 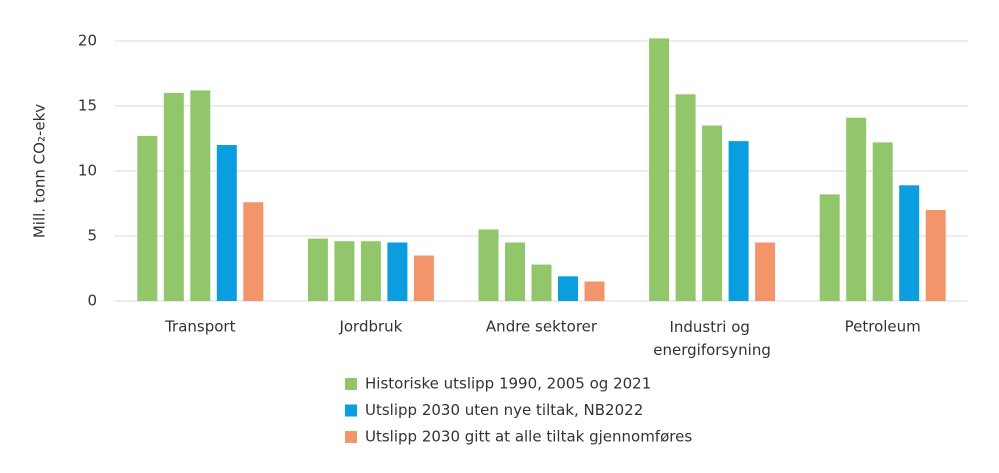 What do you see at coordinates (87, 41) in the screenshot?
I see `y-tick-label: 20` at bounding box center [87, 41].